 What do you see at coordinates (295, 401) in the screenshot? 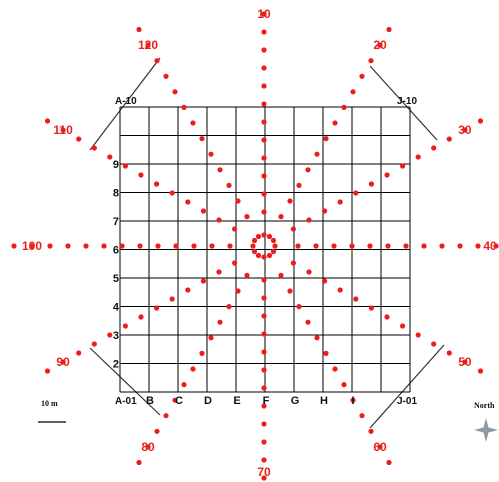
I see `column-label: G` at bounding box center [295, 401].